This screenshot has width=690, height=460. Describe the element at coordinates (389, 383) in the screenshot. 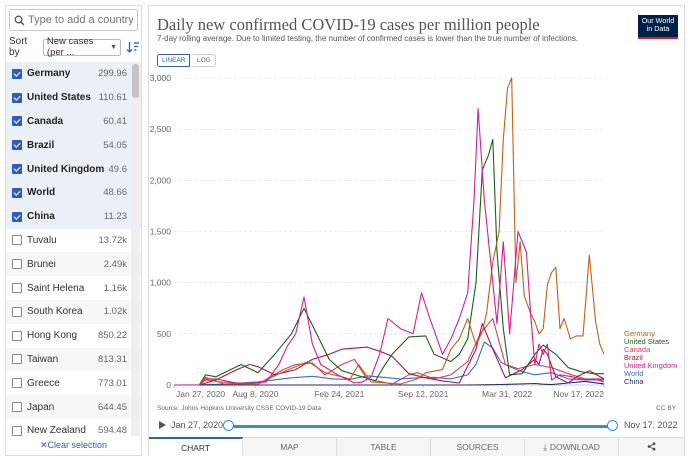

I see `series-line-china` at that location.